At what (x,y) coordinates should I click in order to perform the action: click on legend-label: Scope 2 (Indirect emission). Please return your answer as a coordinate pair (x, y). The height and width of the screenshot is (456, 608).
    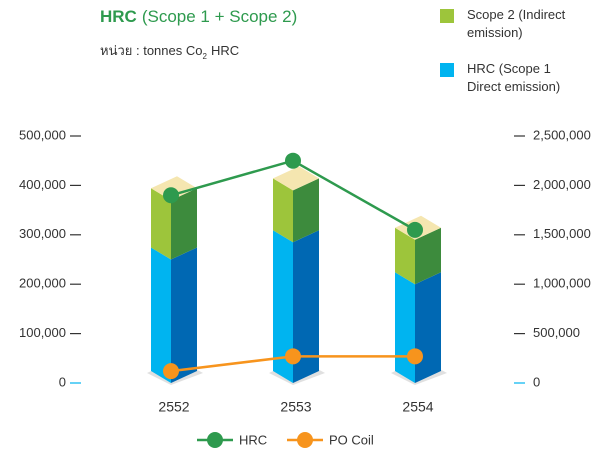
    Looking at the image, I should click on (516, 23).